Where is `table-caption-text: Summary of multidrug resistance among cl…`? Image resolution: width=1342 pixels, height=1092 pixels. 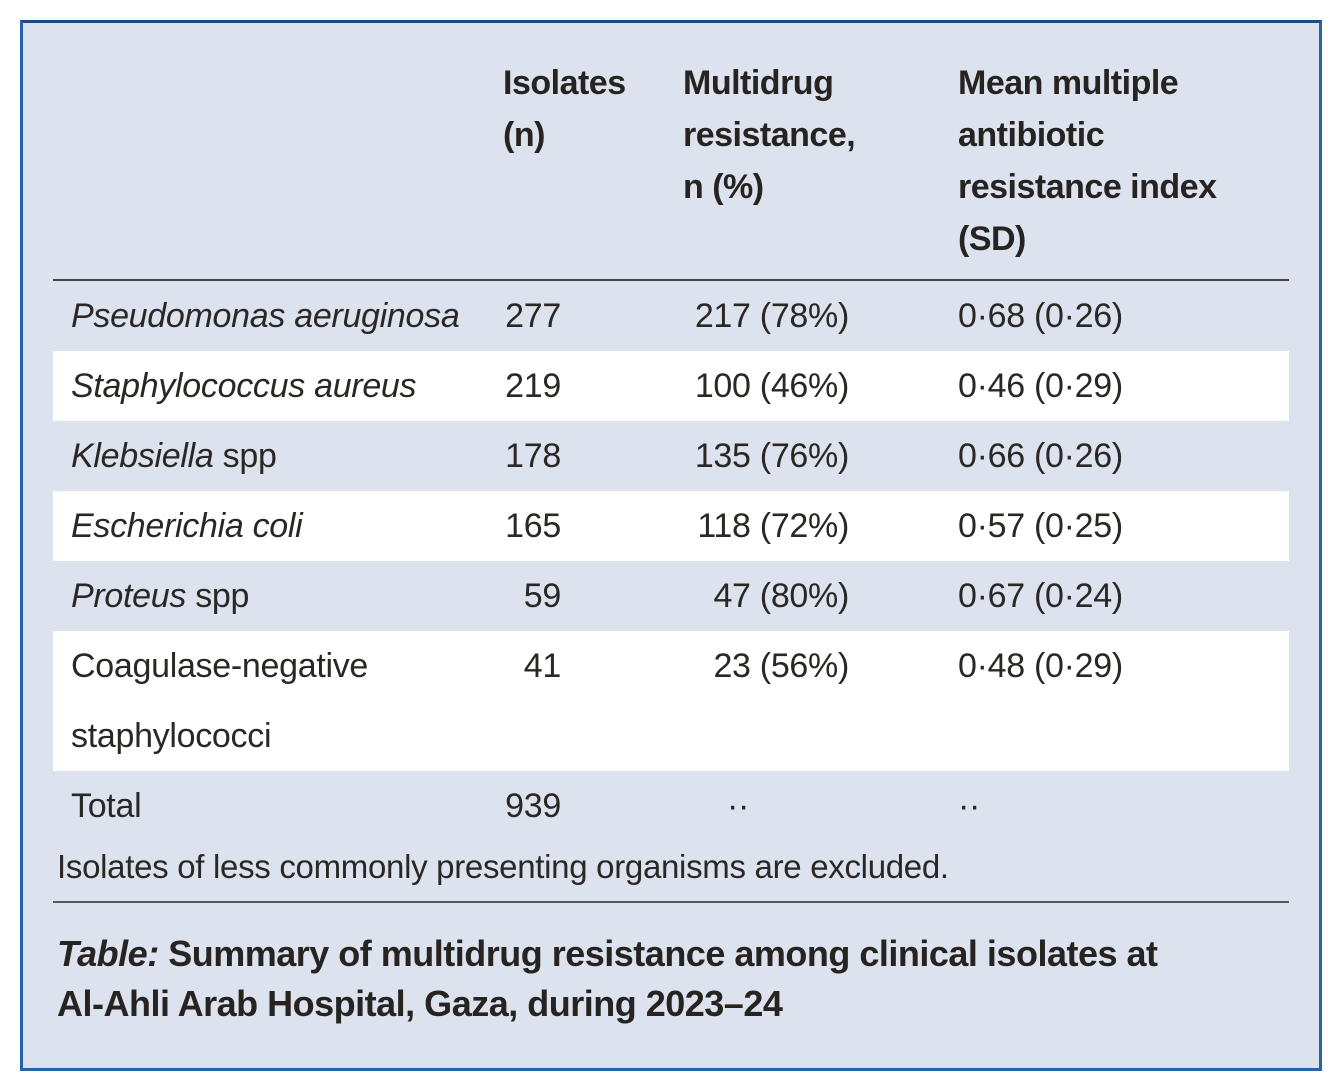
table-caption-text: Summary of multidrug resistance among cl… is located at coordinates (607, 978).